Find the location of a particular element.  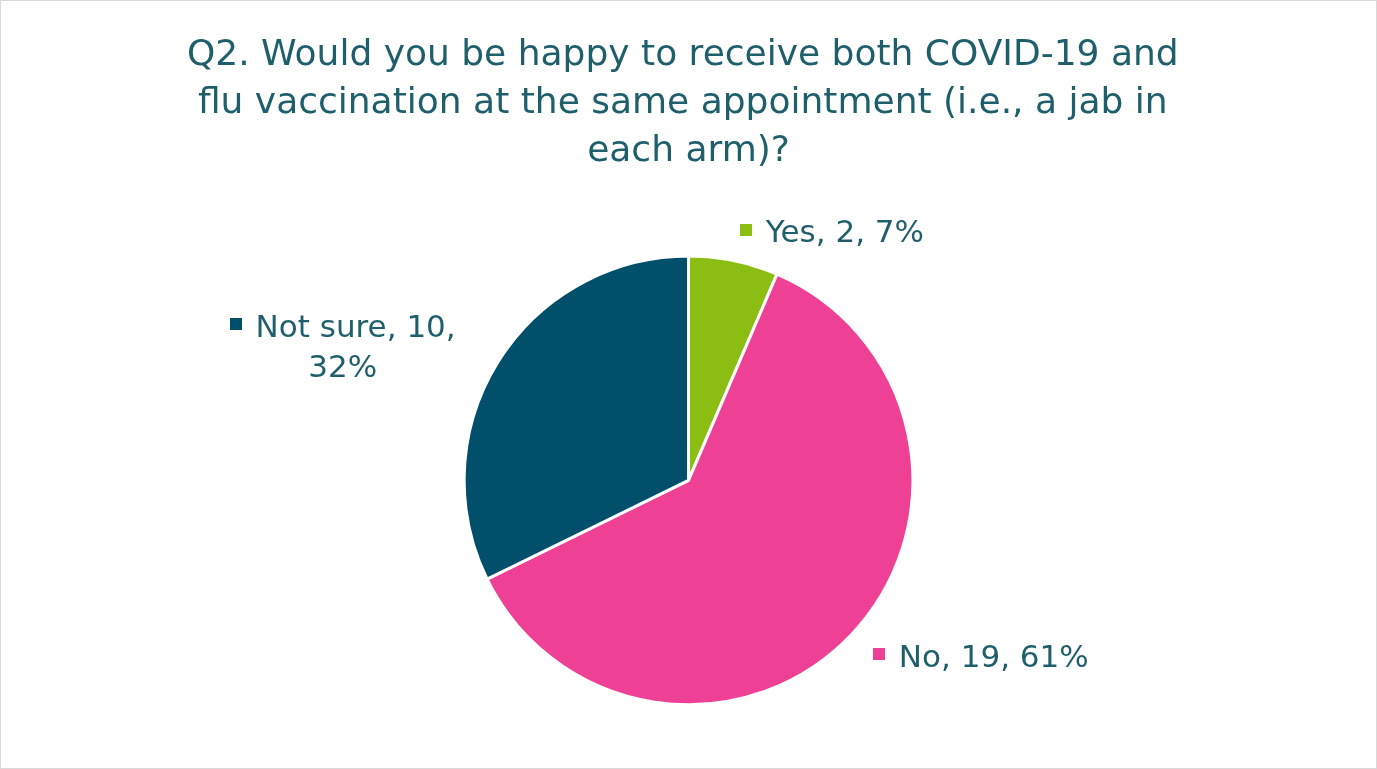

legend-label: Yes, 2, 7% is located at coordinates (844, 232).